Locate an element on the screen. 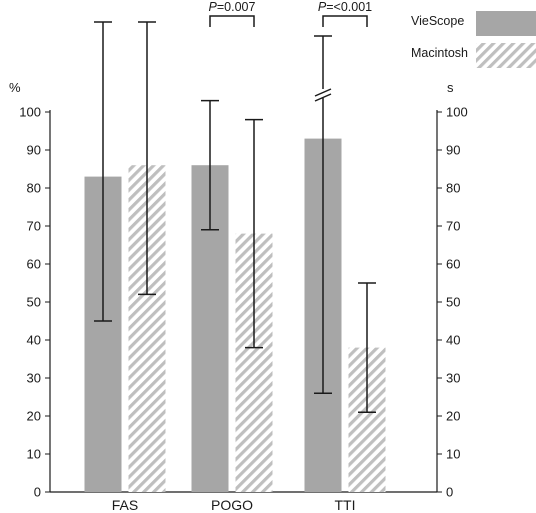  category-label-fas: FAS is located at coordinates (125, 505).